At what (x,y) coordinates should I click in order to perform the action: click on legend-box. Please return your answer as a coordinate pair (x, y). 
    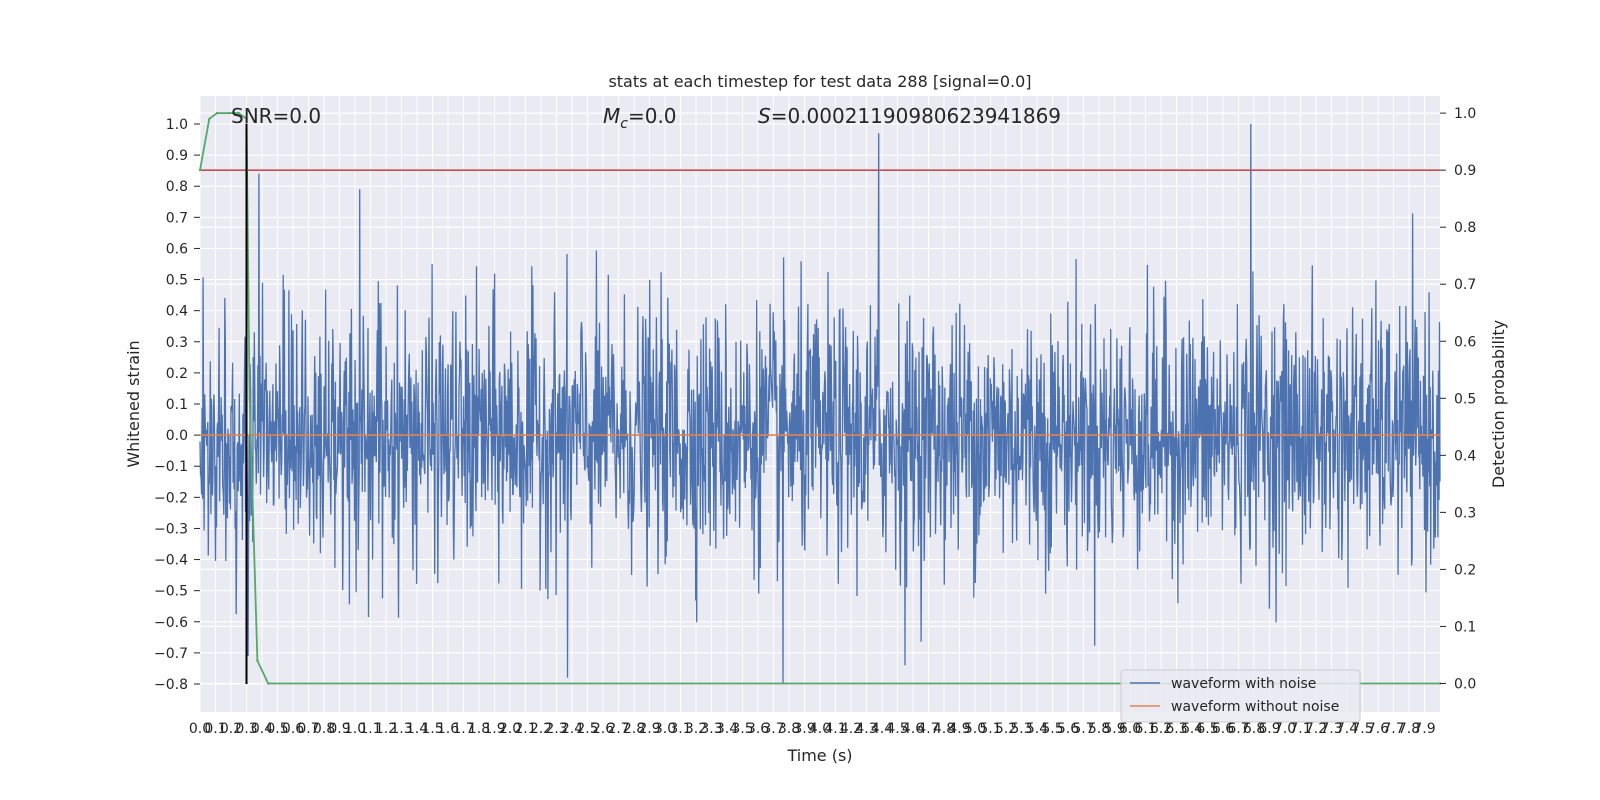
    Looking at the image, I should click on (1240, 696).